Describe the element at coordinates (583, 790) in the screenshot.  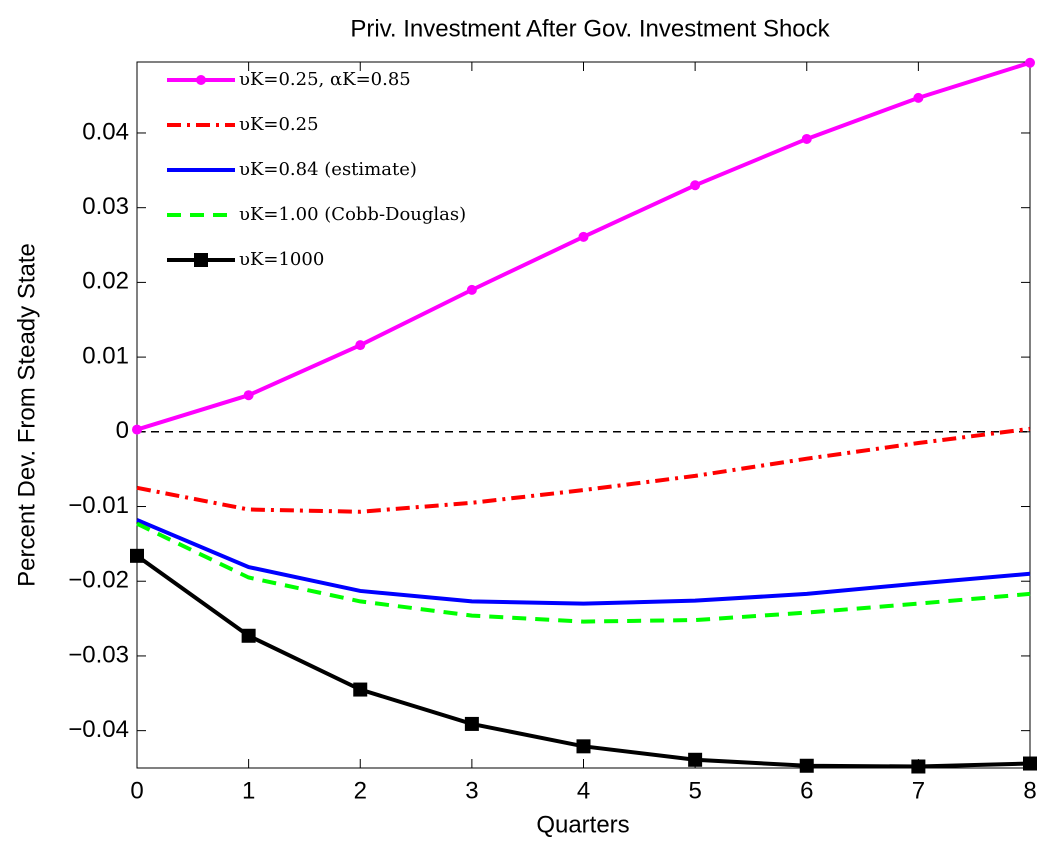
I see `x-tick-label: 4` at that location.